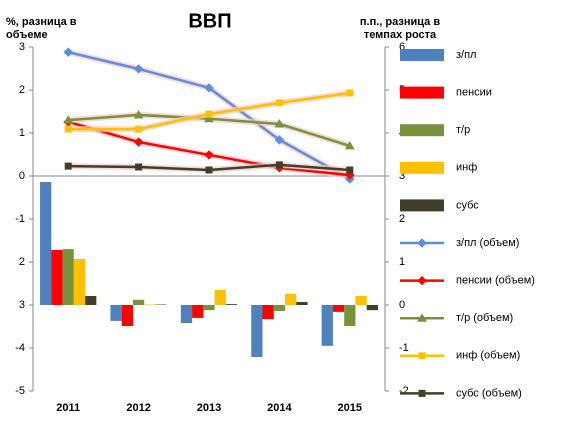 This screenshot has height=438, width=563. Describe the element at coordinates (466, 55) in the screenshot. I see `legend-label: з/пл` at that location.